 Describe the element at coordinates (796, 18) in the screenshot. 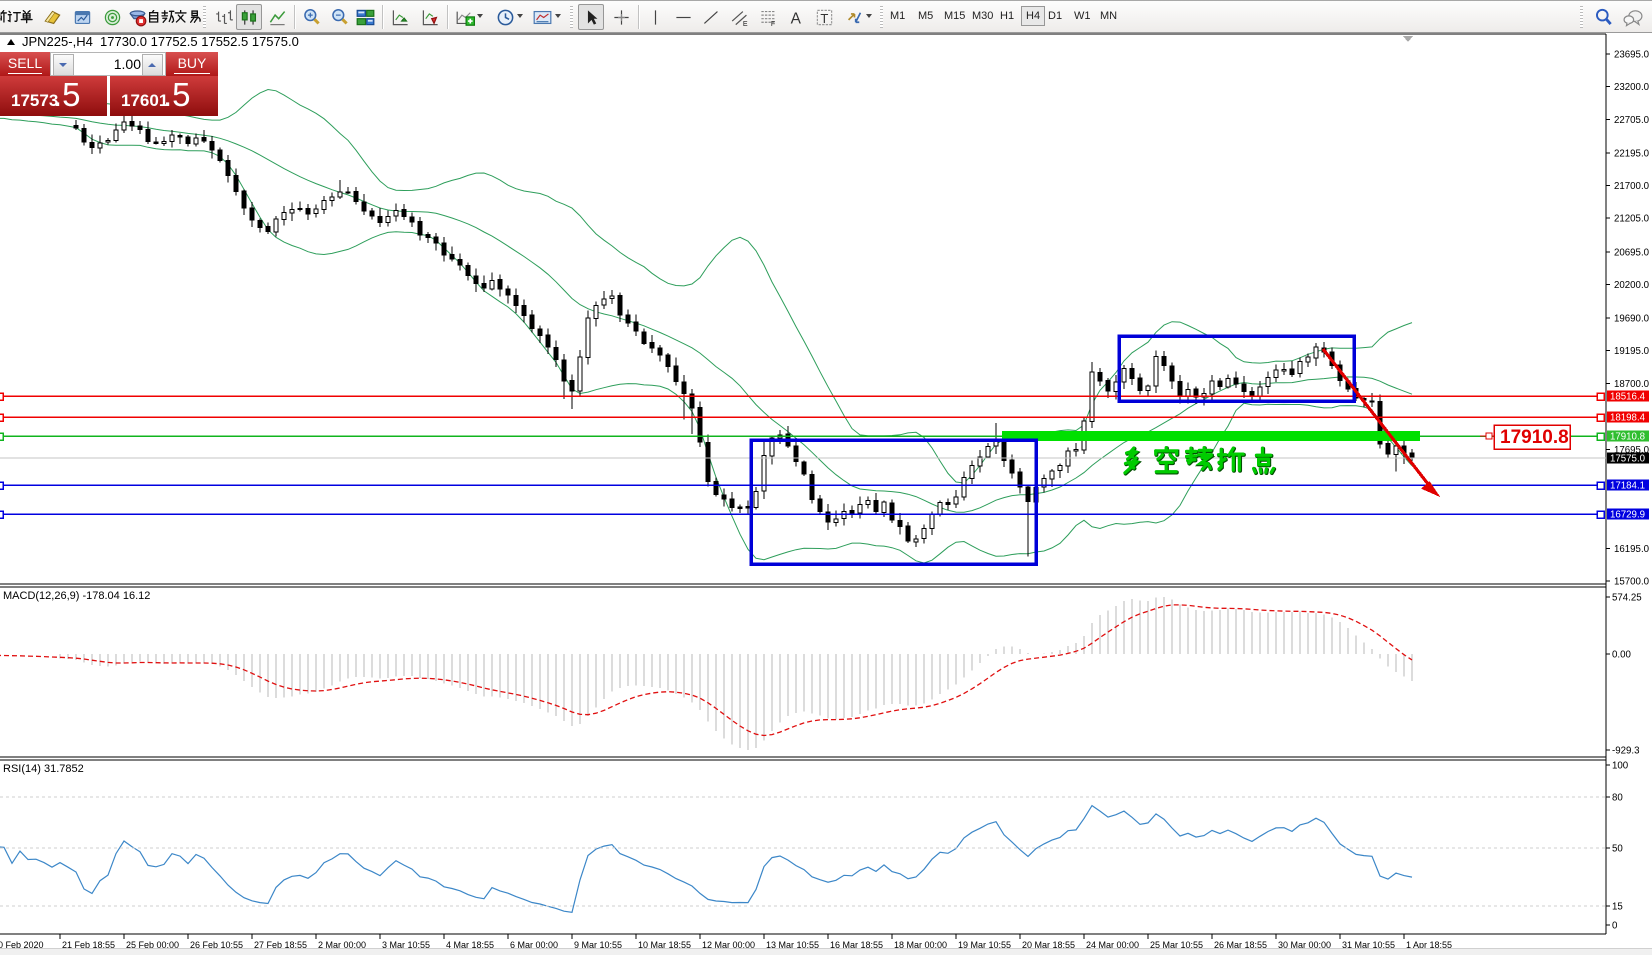

I see `svg-text: A` at that location.